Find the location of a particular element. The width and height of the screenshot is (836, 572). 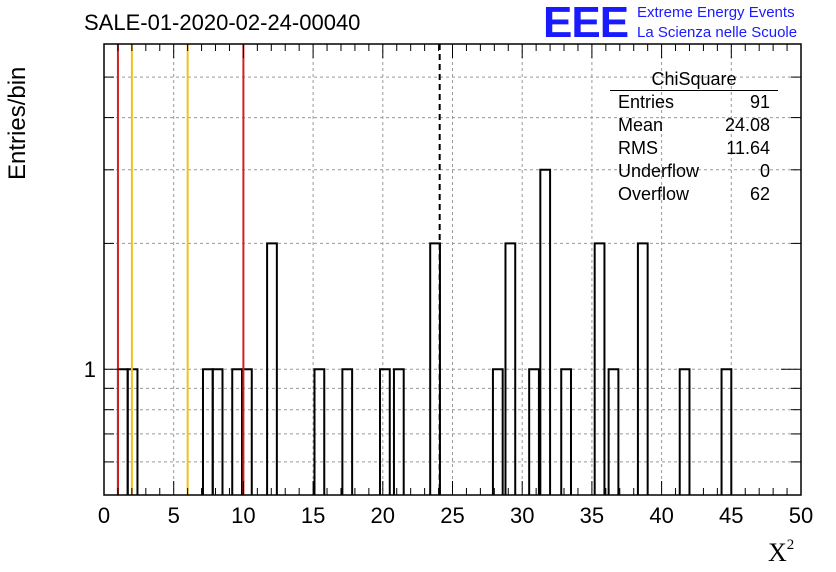

x-tick-label: 40 is located at coordinates (661, 515).